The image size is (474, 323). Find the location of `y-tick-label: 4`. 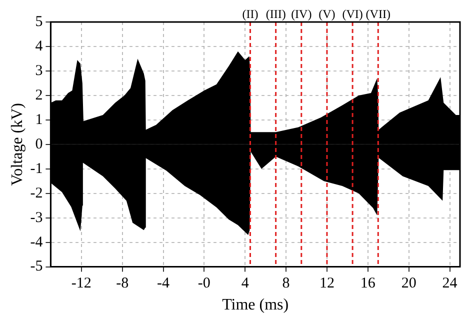

y-tick-label: 4 is located at coordinates (39, 46).